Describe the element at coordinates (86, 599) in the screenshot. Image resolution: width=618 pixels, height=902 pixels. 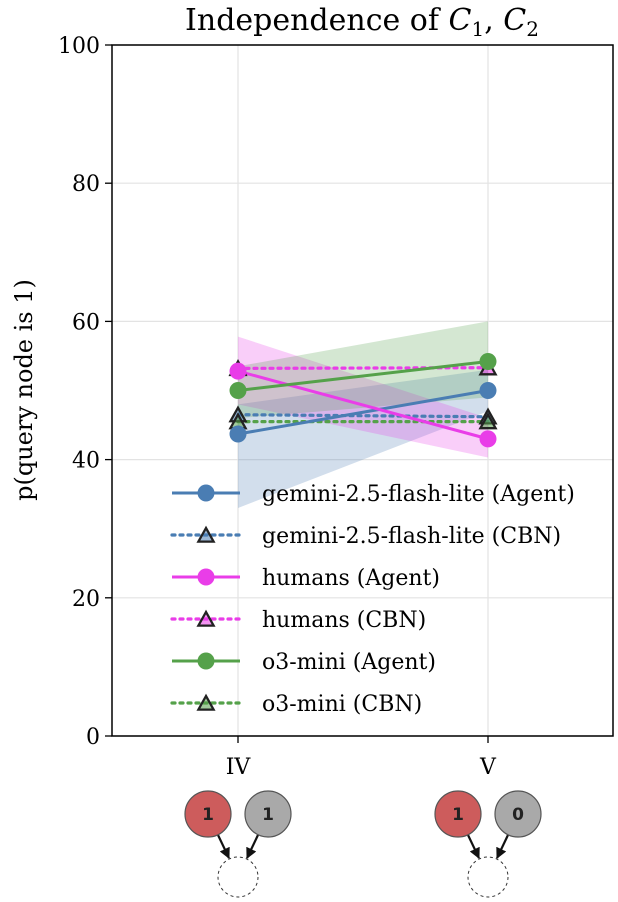
I see `y-tick-label: 20` at that location.